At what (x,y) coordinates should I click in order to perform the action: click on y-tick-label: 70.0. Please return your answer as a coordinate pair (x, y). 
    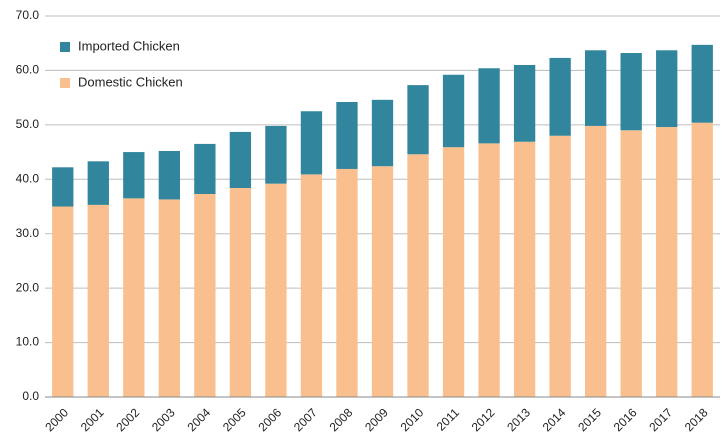
    Looking at the image, I should click on (28, 15).